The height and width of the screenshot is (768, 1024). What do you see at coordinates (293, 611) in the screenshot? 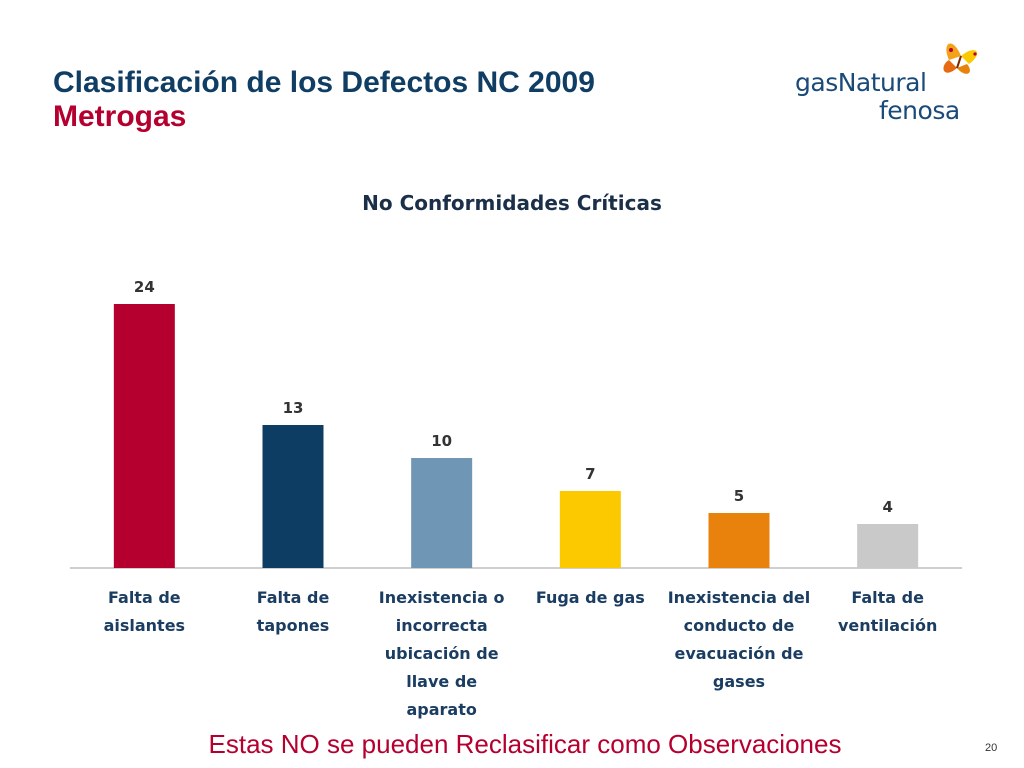
I see `category-label: Falta de tapones` at bounding box center [293, 611].